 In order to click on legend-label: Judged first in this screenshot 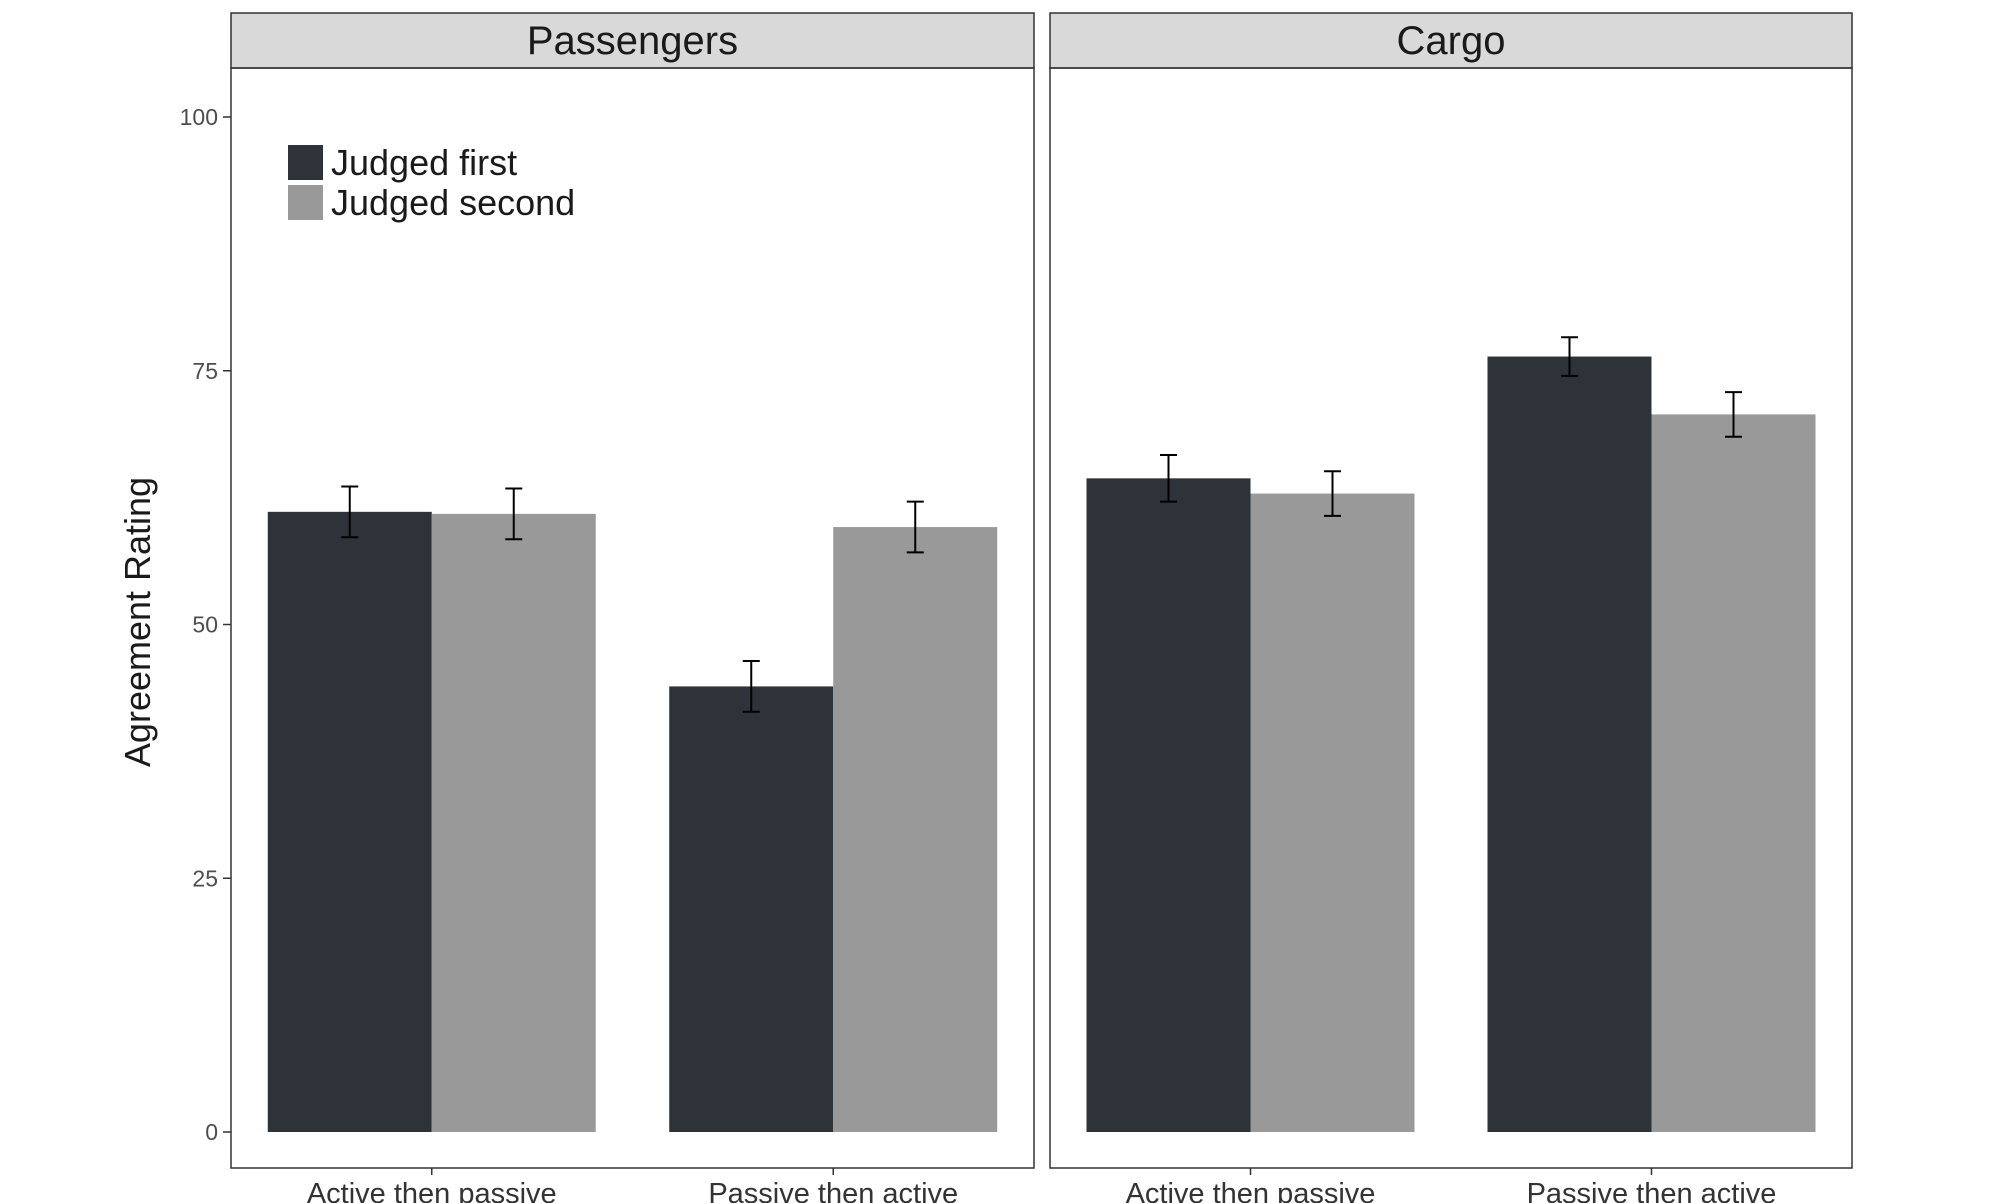, I will do `click(424, 162)`.